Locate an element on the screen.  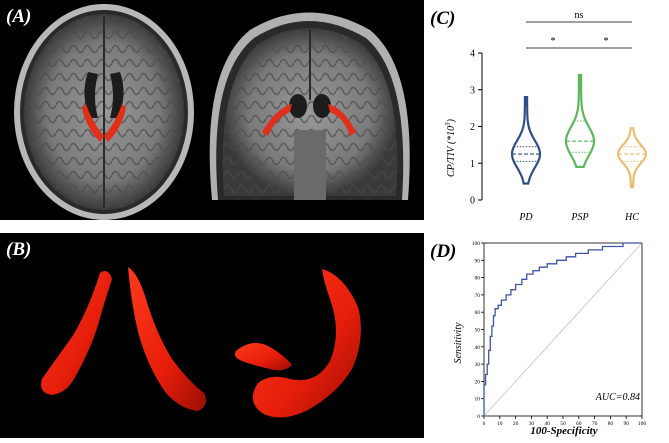
roc-y-tick-label: 10 is located at coordinates (478, 400).